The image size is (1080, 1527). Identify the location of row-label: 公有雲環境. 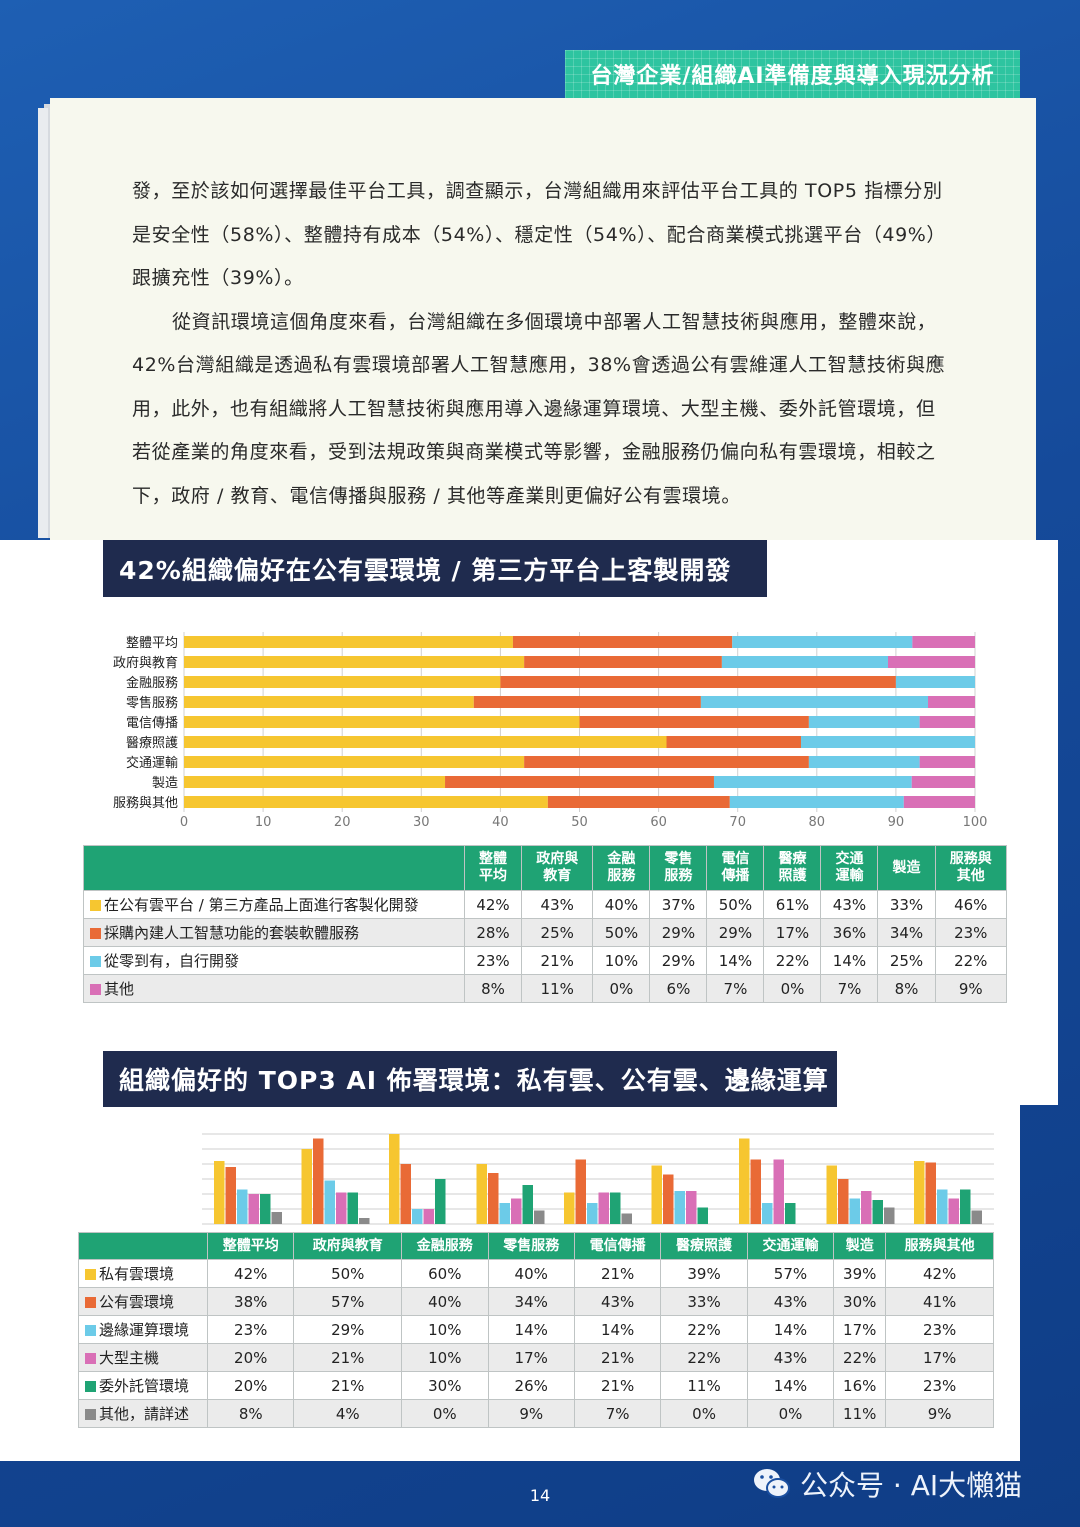
(137, 1302).